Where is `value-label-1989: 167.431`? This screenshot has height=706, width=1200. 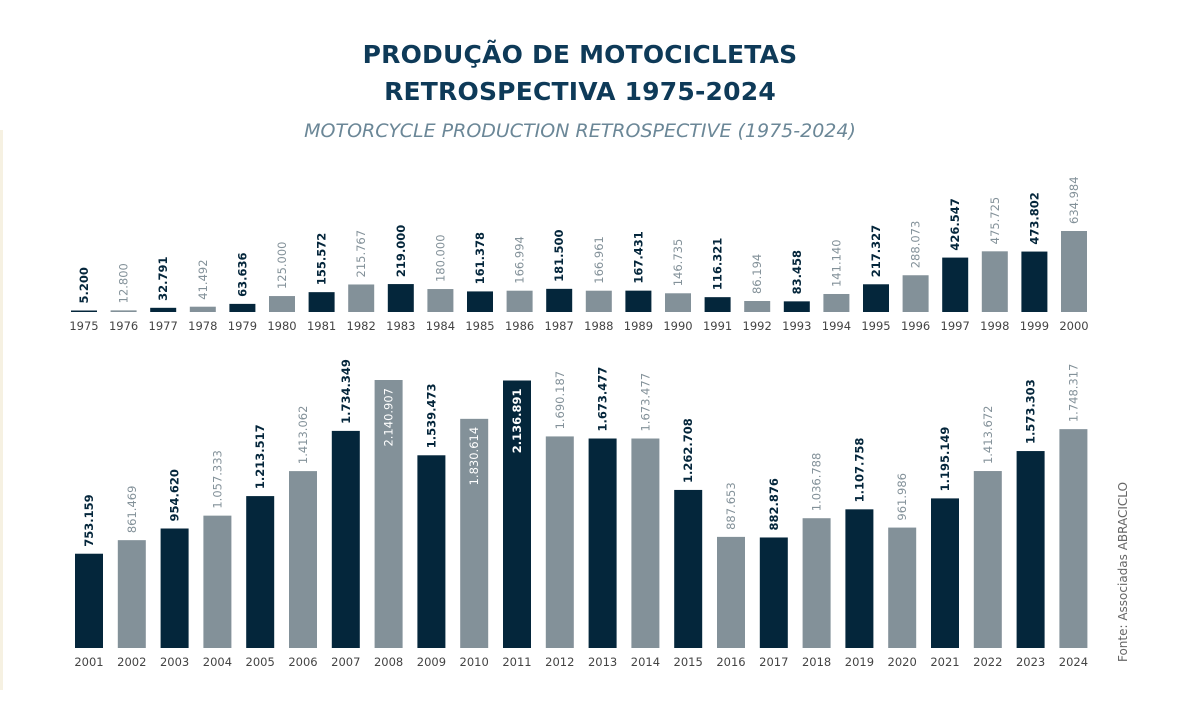 value-label-1989: 167.431 is located at coordinates (638, 257).